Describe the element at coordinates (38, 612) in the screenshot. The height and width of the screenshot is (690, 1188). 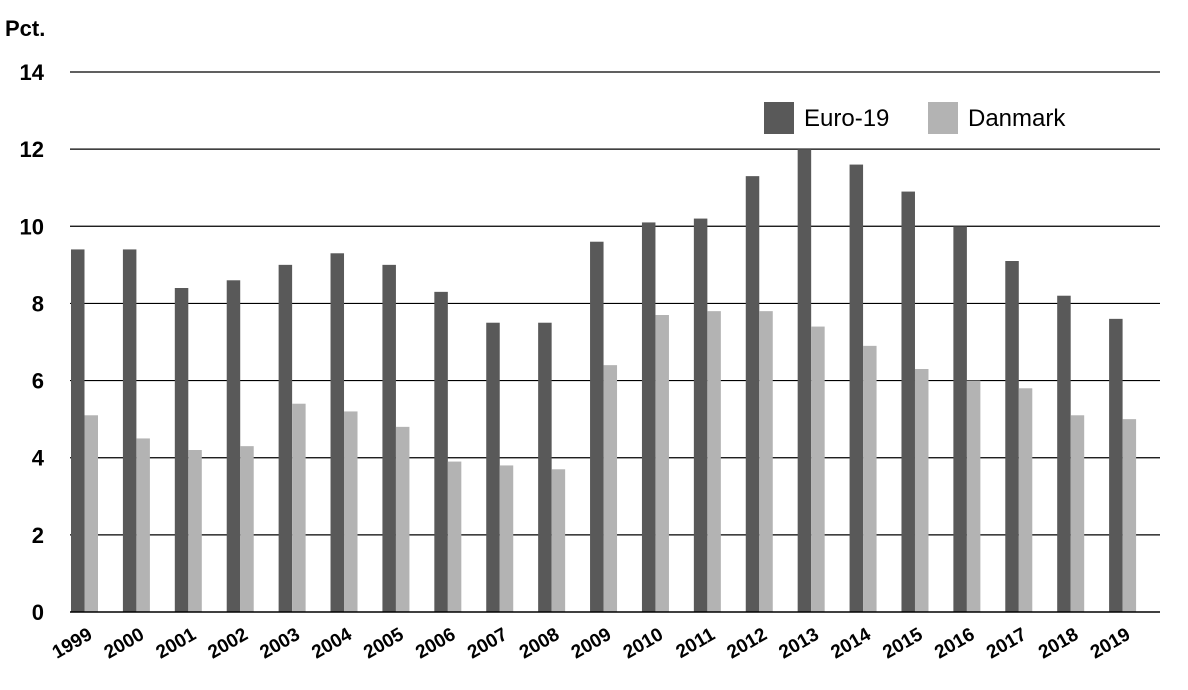
I see `y-tick-label: 0` at that location.